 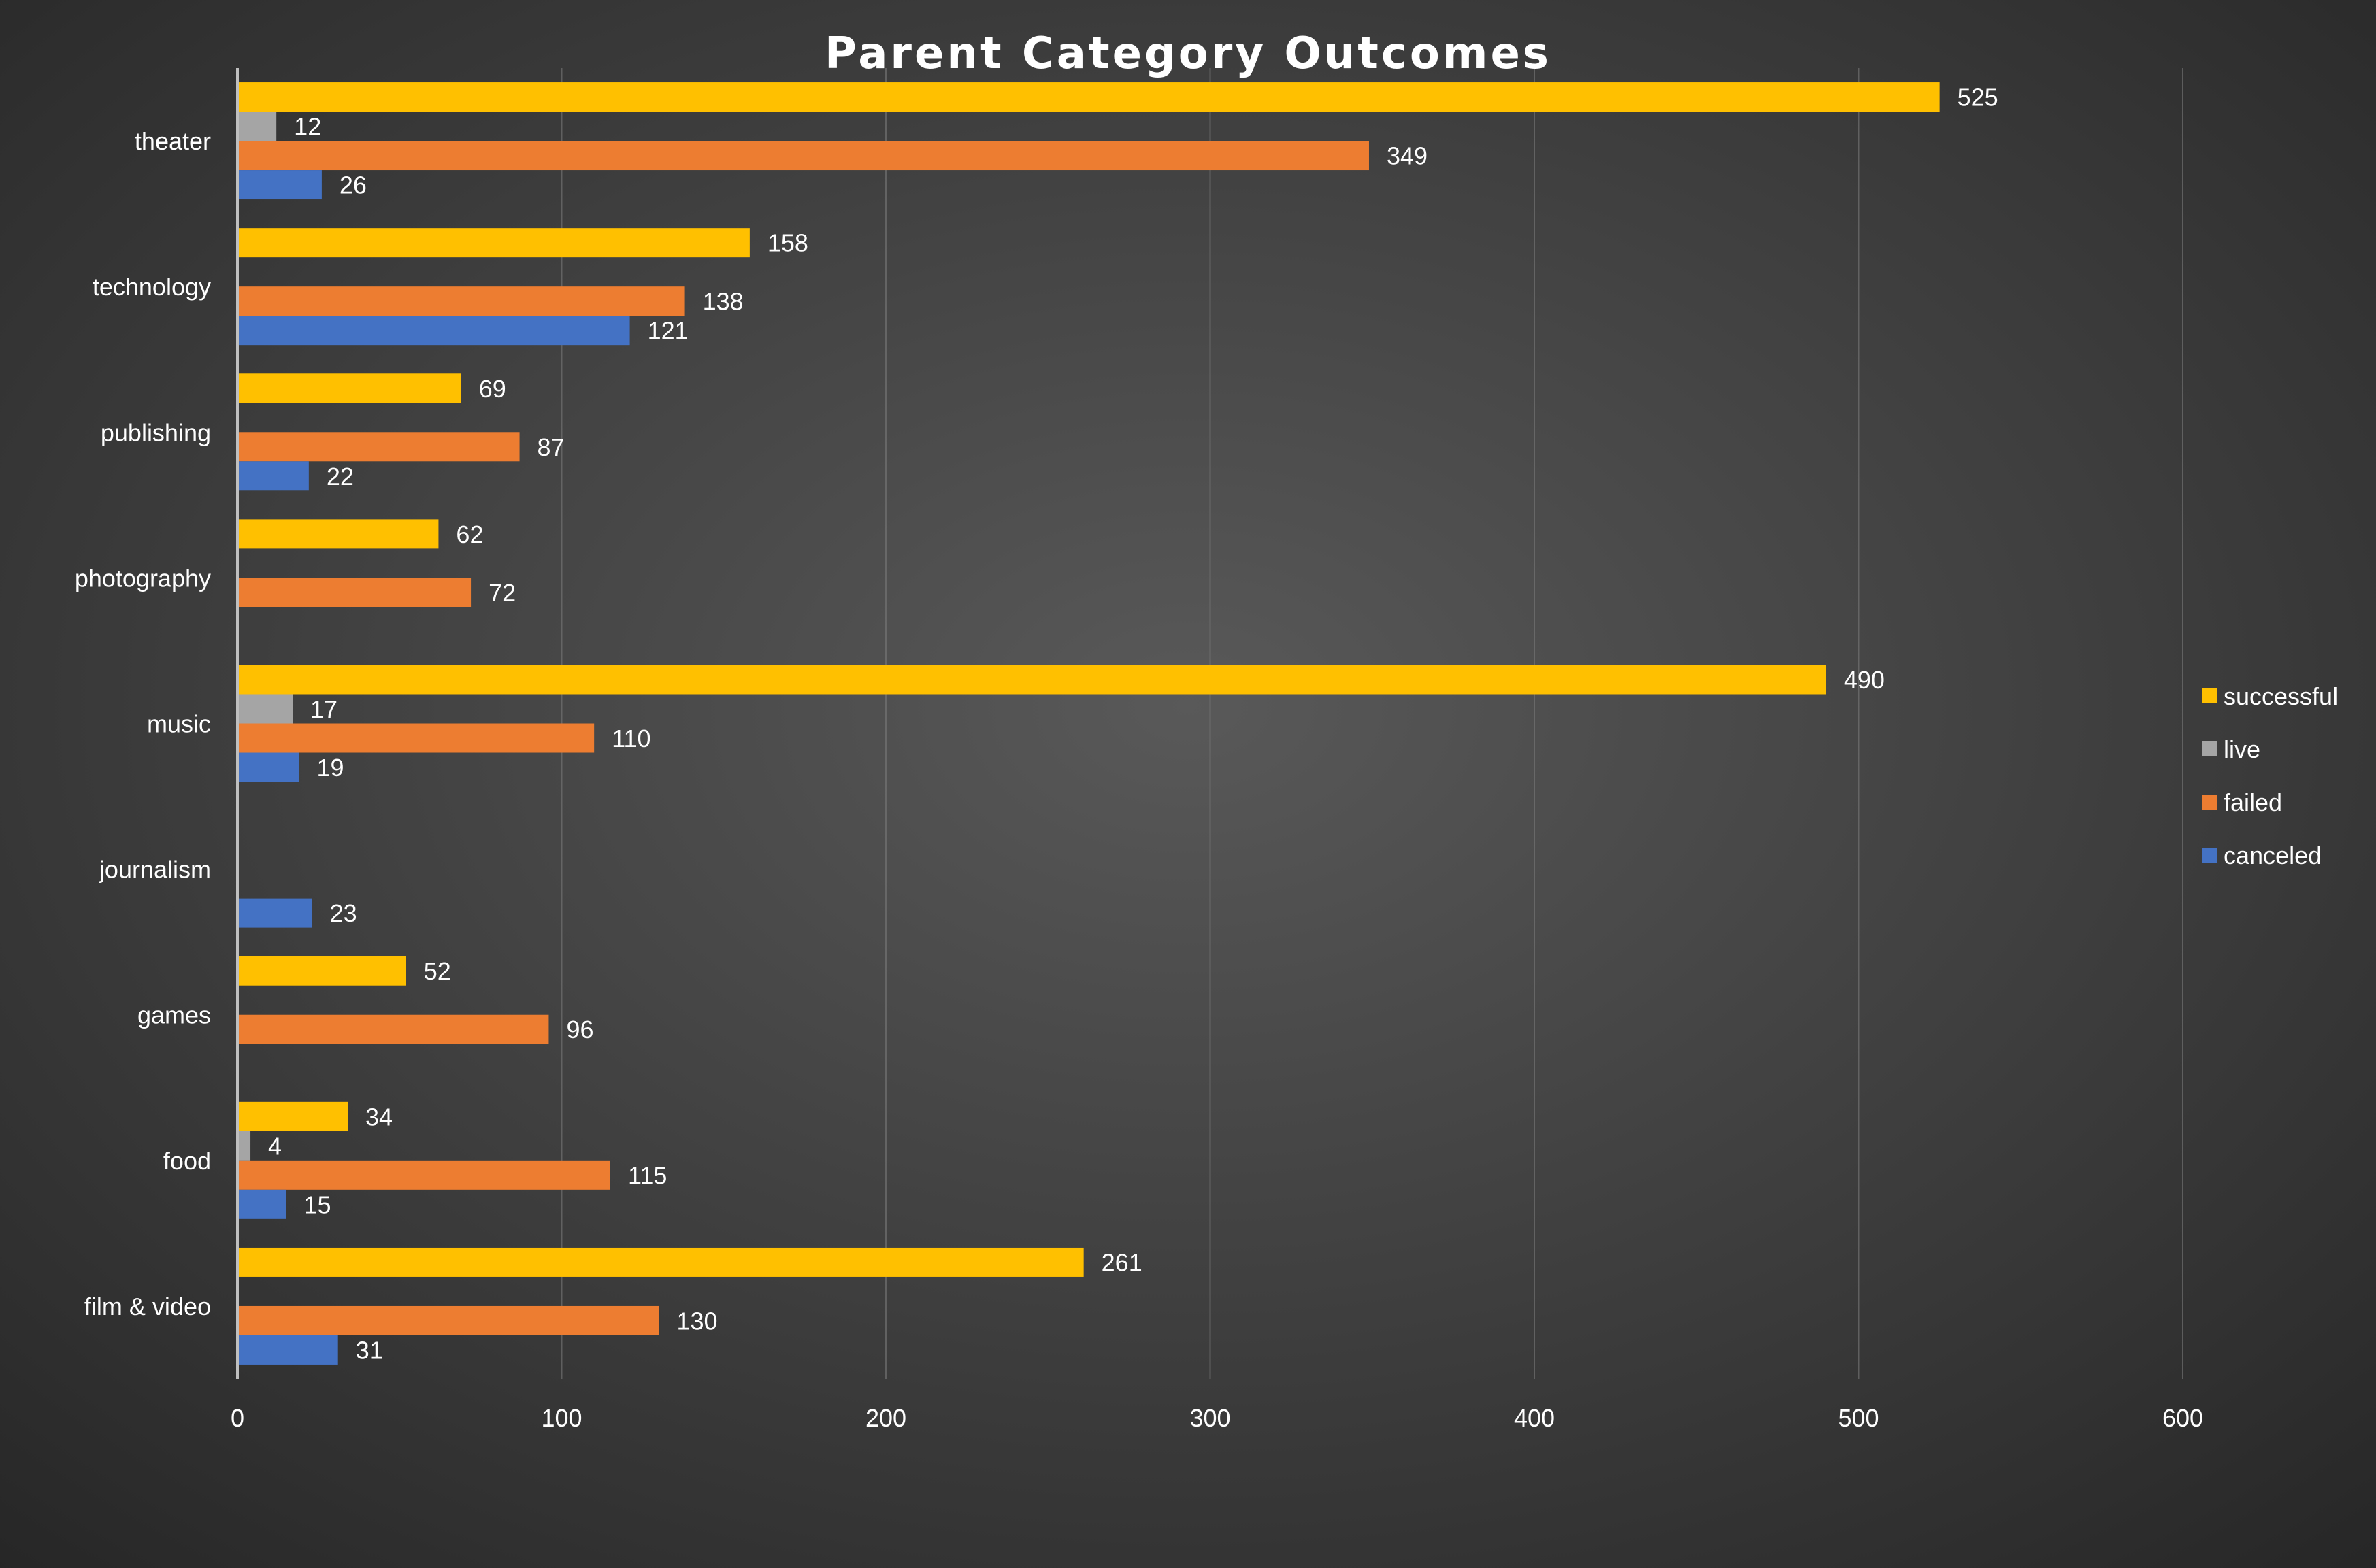 I want to click on category-label: technology, so click(x=152, y=287).